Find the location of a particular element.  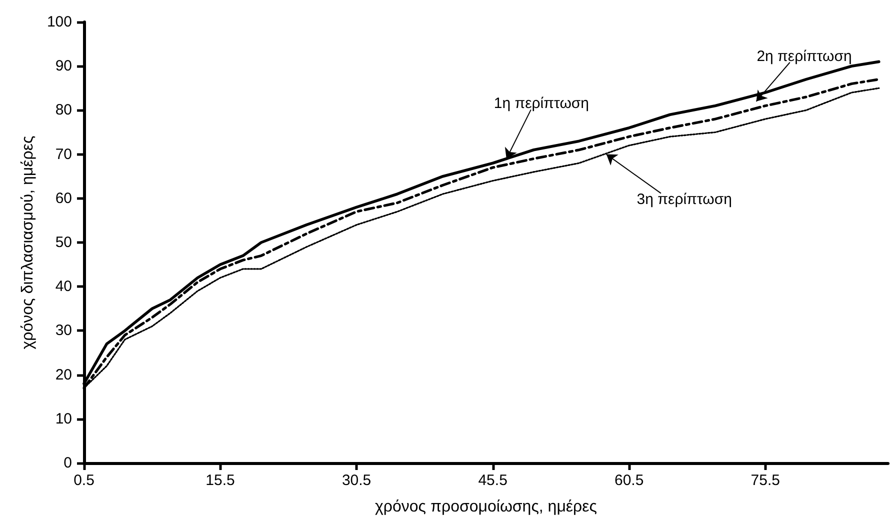

y-tick-label: 0 is located at coordinates (68, 463).